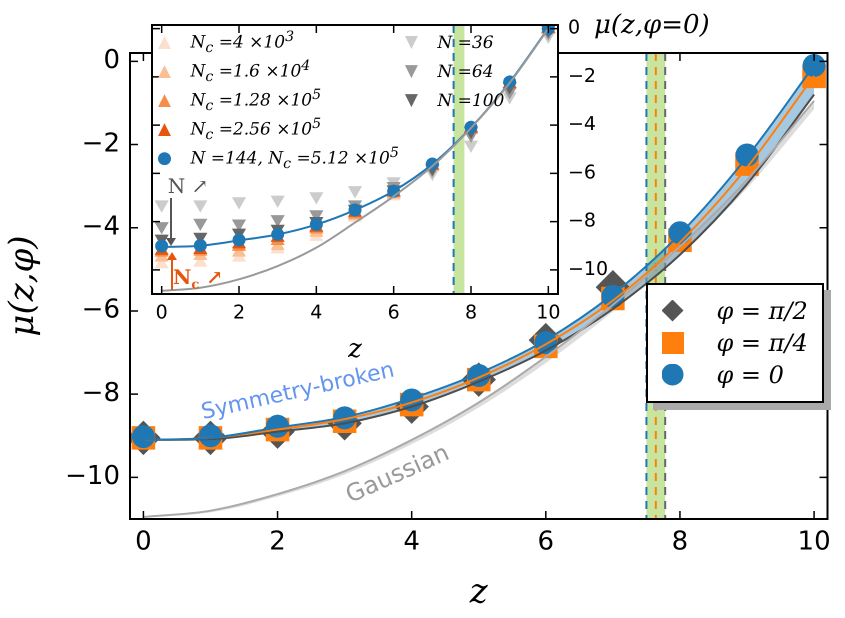 This screenshot has width=845, height=618. I want to click on legend-label: φ = π/4, so click(762, 342).